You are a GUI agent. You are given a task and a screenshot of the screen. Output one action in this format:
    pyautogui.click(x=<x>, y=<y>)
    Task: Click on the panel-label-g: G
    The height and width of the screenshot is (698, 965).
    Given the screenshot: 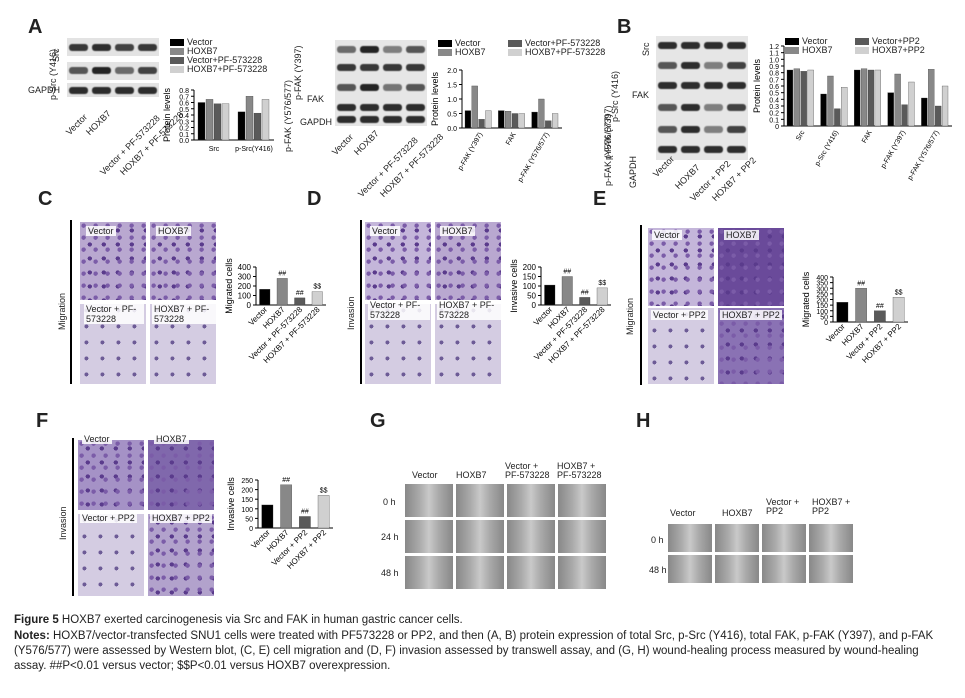 What is the action you would take?
    pyautogui.click(x=378, y=421)
    